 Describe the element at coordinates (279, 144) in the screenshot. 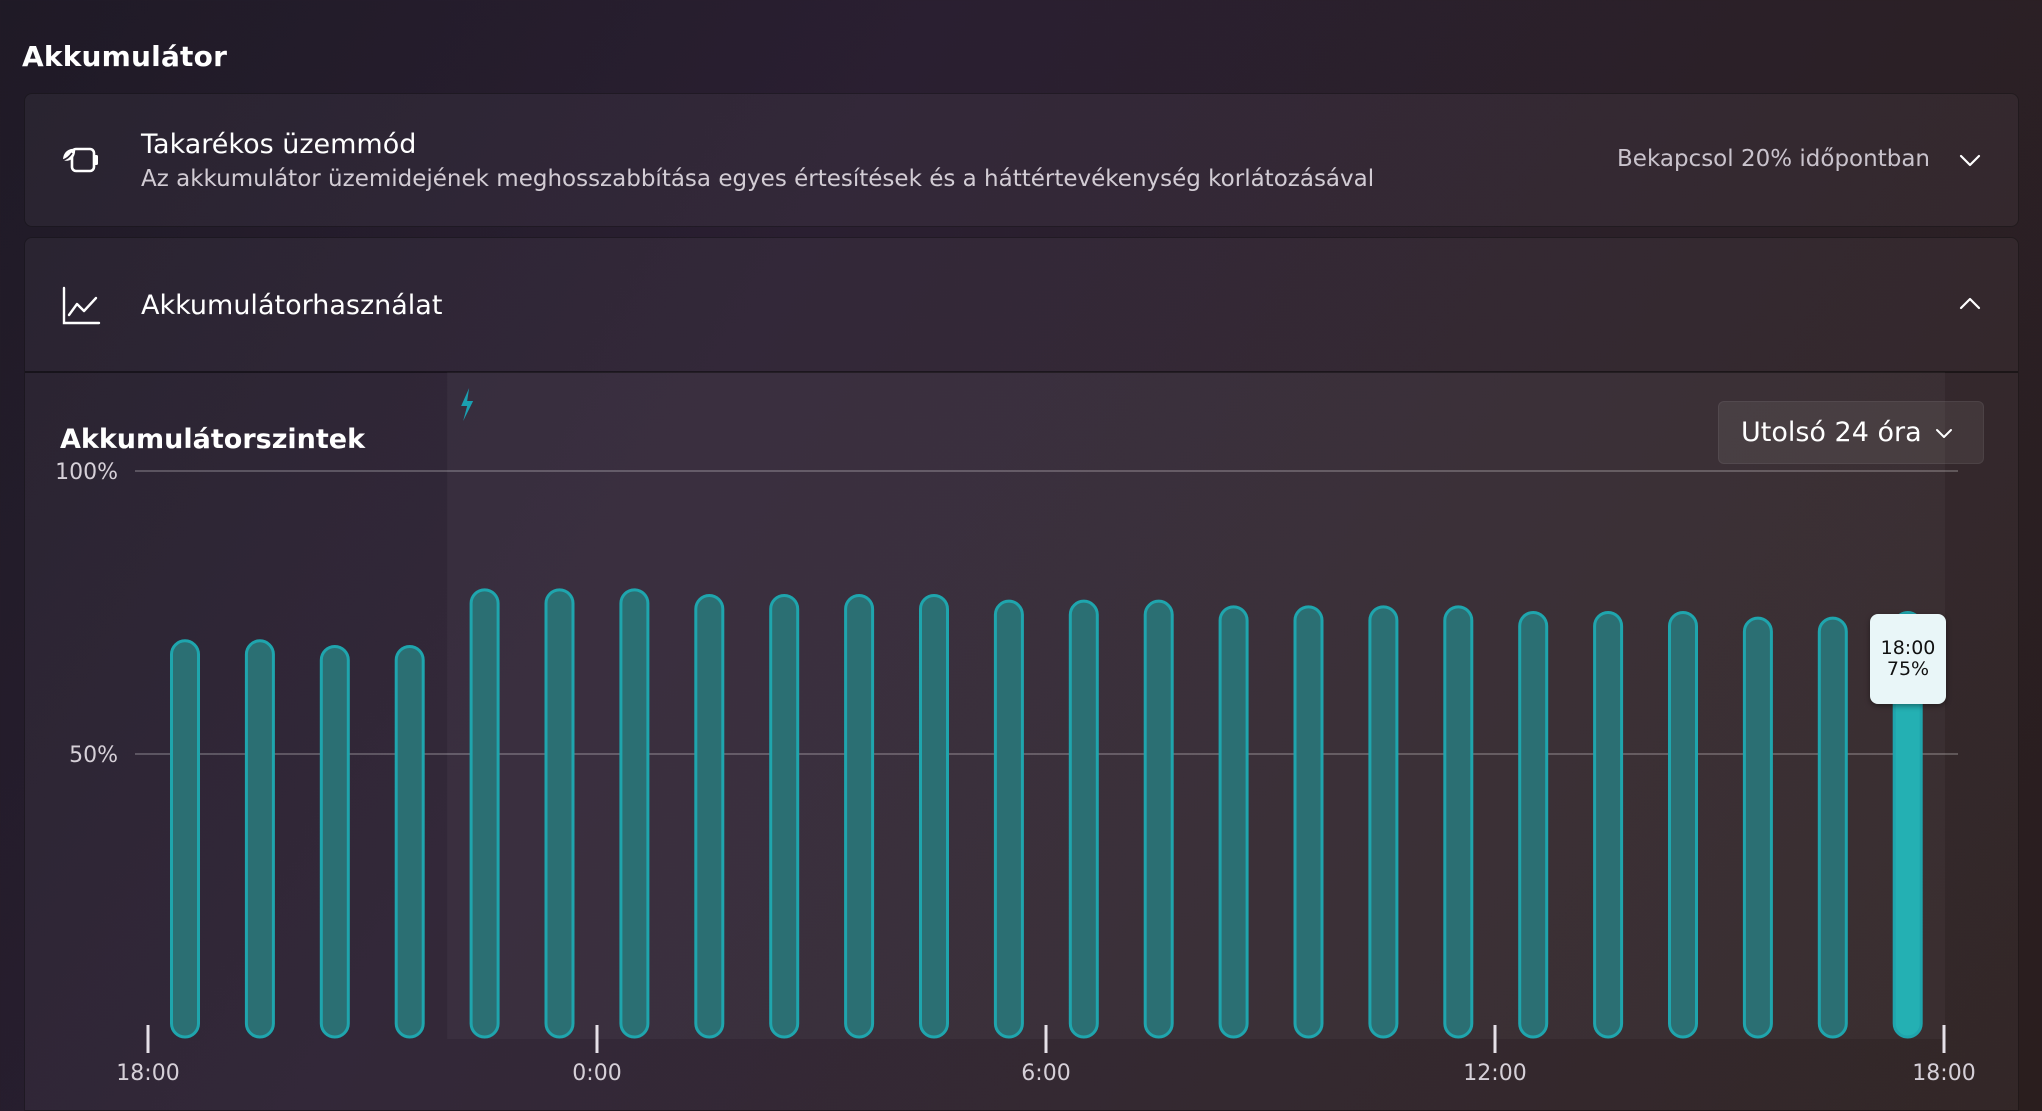

I see `battery-saver-title: Takarékos üzemmód` at that location.